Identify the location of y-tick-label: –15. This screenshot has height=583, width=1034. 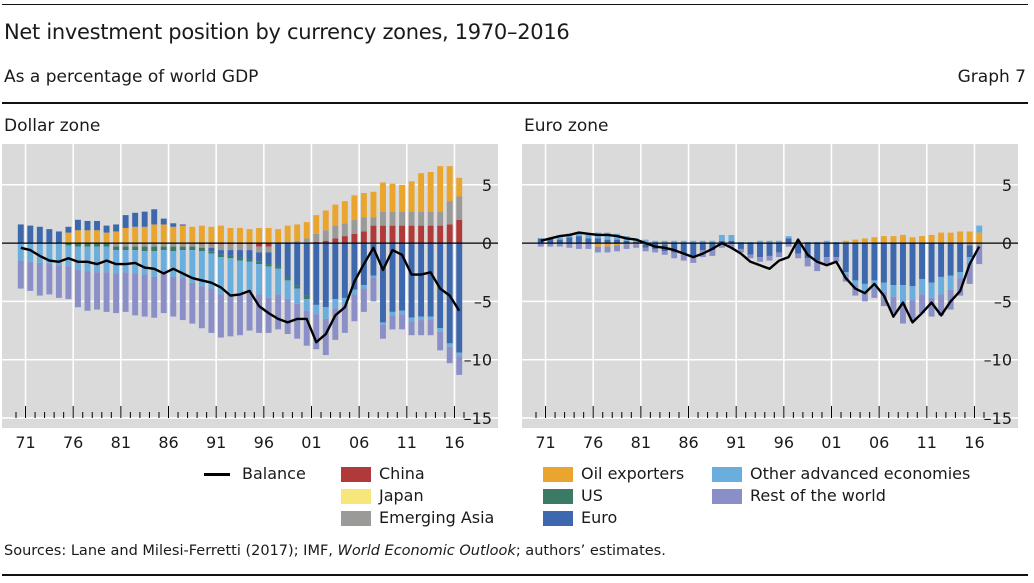
(478, 418).